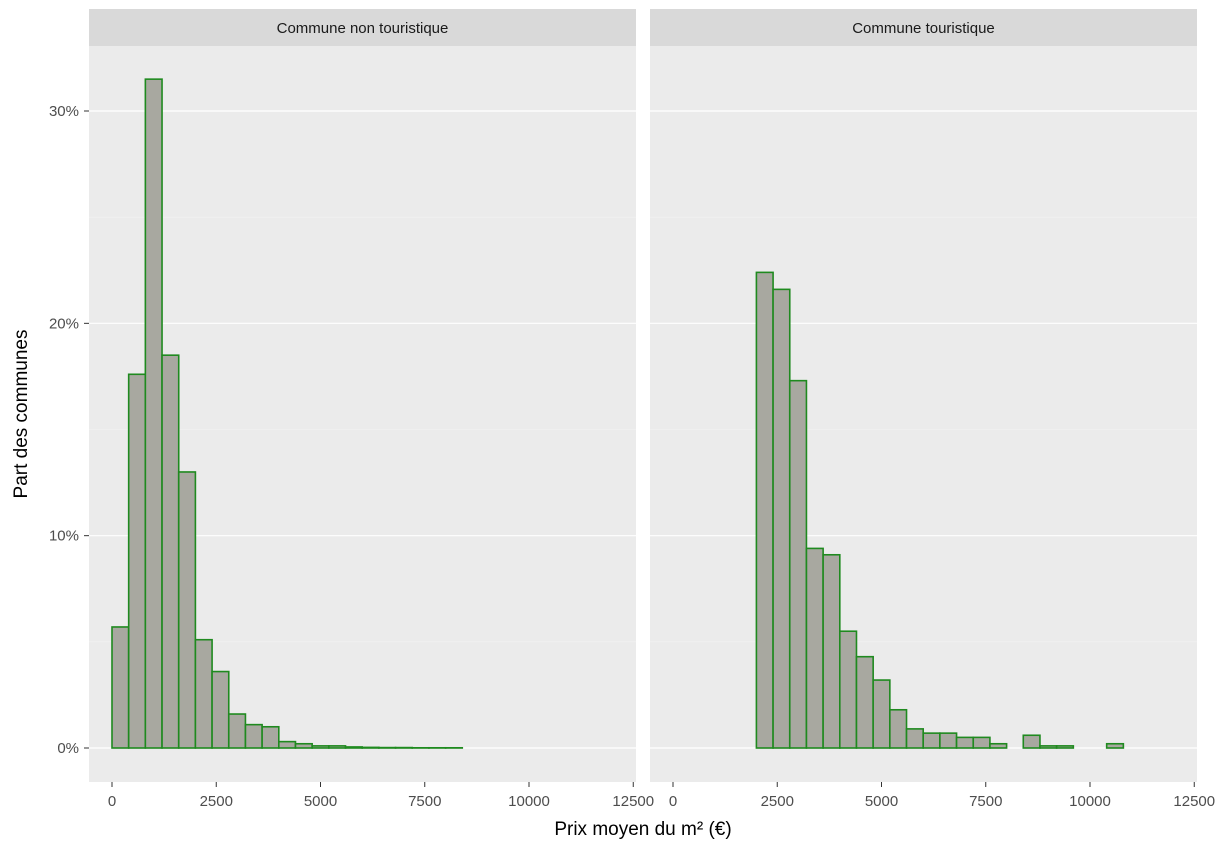 Image resolution: width=1221 pixels, height=841 pixels. Describe the element at coordinates (68, 748) in the screenshot. I see `y-tick-label: 0%` at that location.